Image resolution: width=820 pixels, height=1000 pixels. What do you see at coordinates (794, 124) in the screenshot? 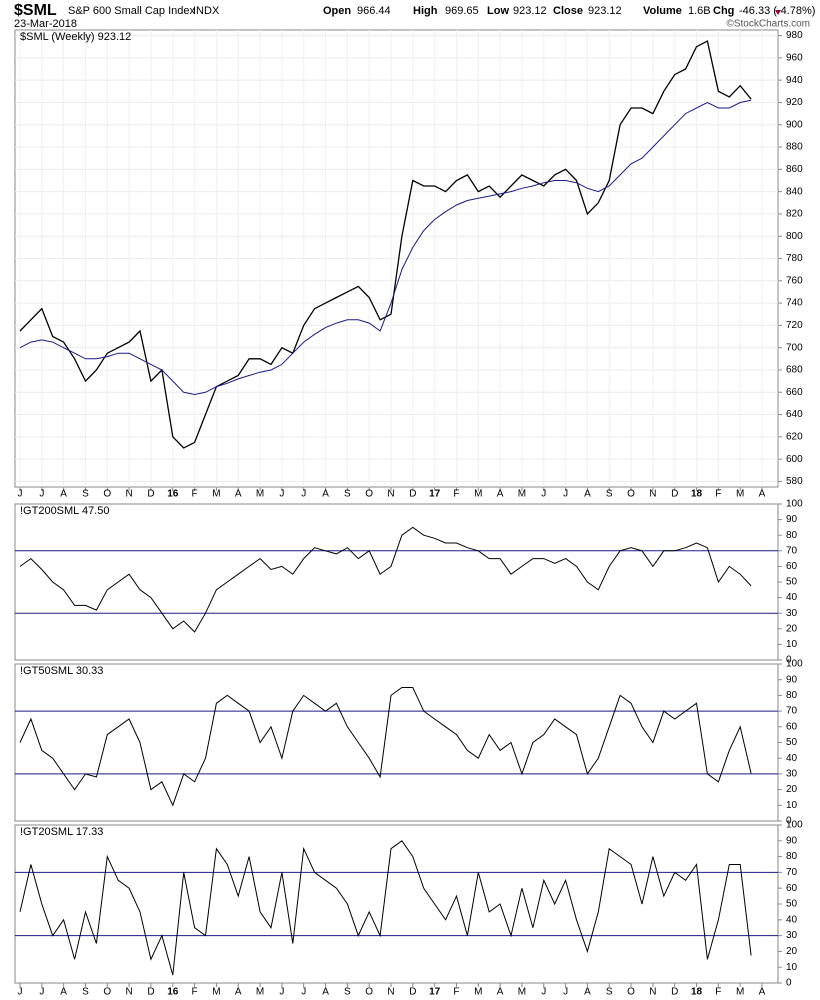
I see `y-tick-label: 900` at bounding box center [794, 124].